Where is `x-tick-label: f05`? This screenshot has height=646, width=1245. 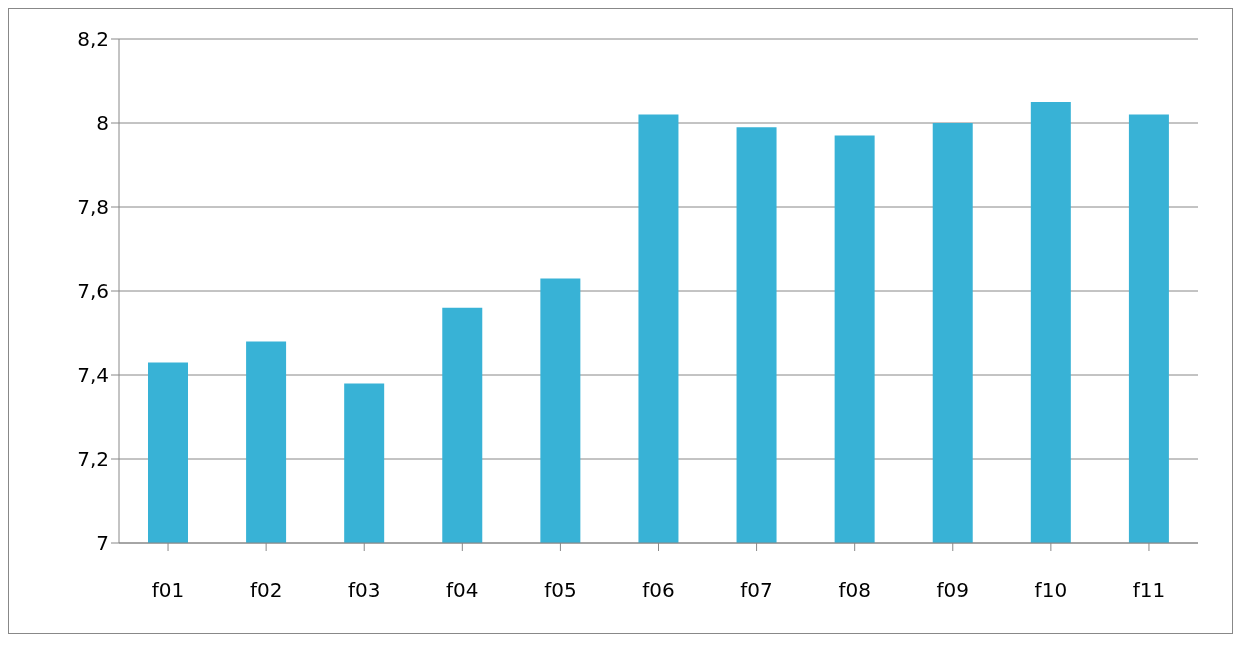 x-tick-label: f05 is located at coordinates (560, 590).